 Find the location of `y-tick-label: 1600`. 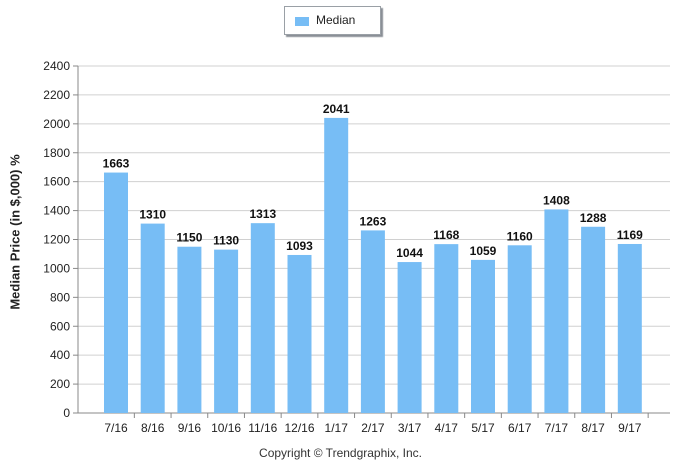

y-tick-label: 1600 is located at coordinates (56, 182).